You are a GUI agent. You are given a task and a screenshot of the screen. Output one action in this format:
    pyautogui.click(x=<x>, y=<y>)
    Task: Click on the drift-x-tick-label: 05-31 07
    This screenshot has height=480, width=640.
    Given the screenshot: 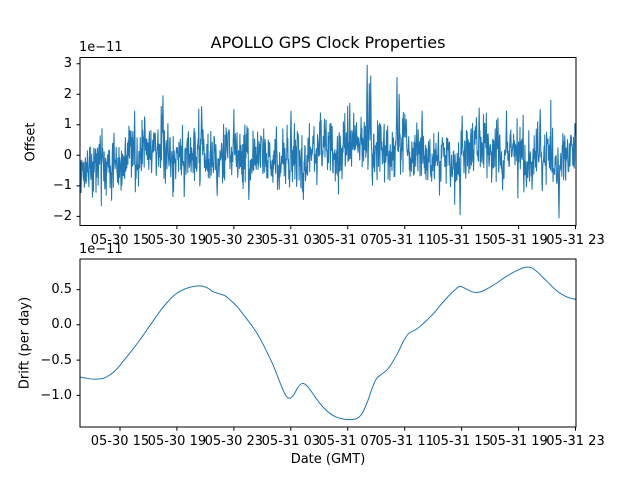 What is the action you would take?
    pyautogui.click(x=347, y=441)
    